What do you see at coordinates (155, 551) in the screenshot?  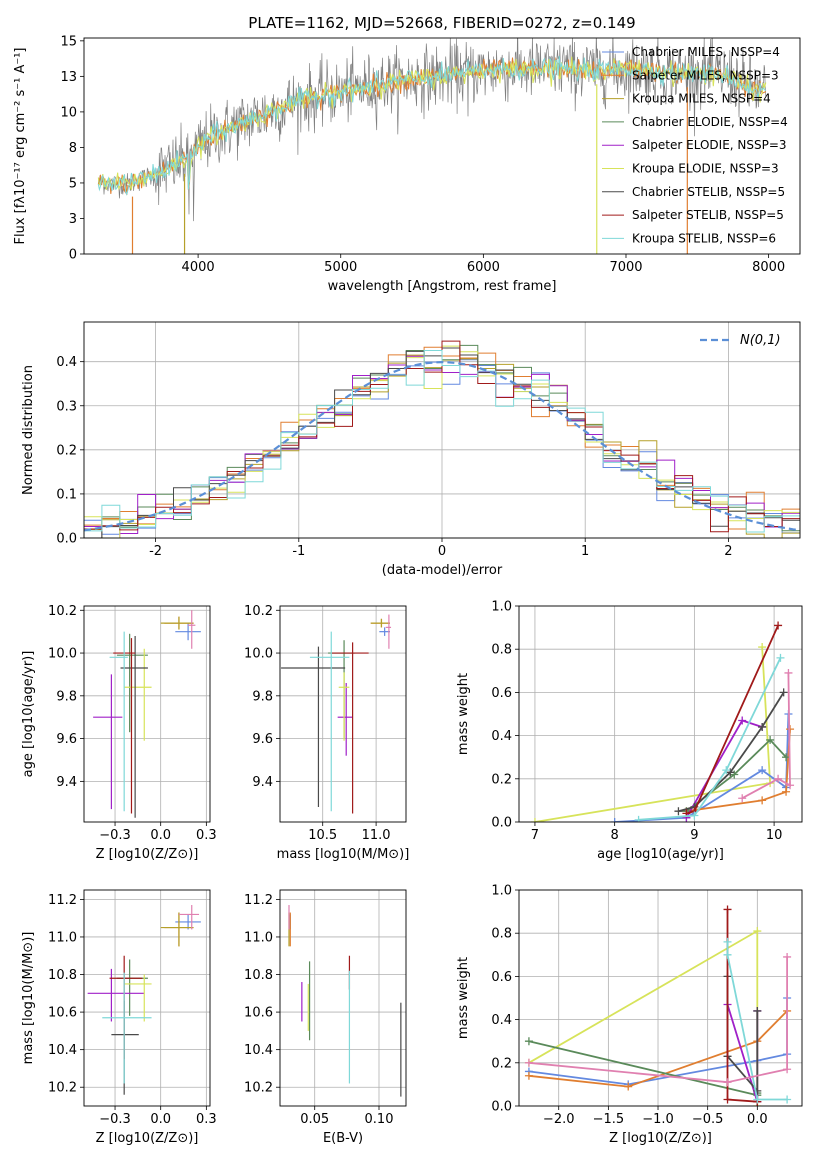 I see `x-tick-label: -2` at bounding box center [155, 551].